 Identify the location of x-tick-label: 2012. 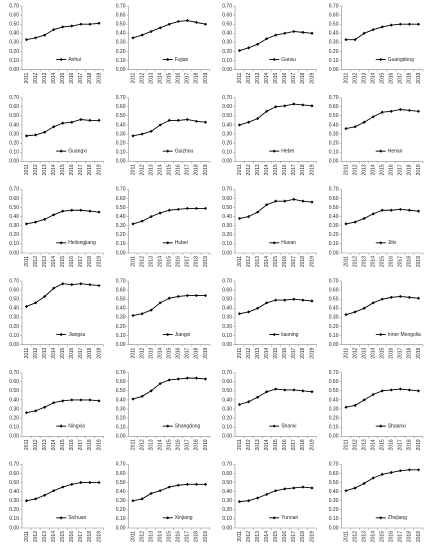
(249, 169).